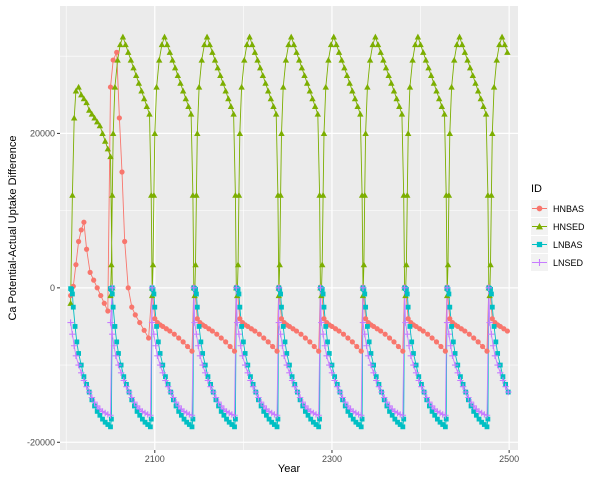 The image size is (600, 485). Describe the element at coordinates (569, 227) in the screenshot. I see `legend-label-hnsed: HNSED` at that location.